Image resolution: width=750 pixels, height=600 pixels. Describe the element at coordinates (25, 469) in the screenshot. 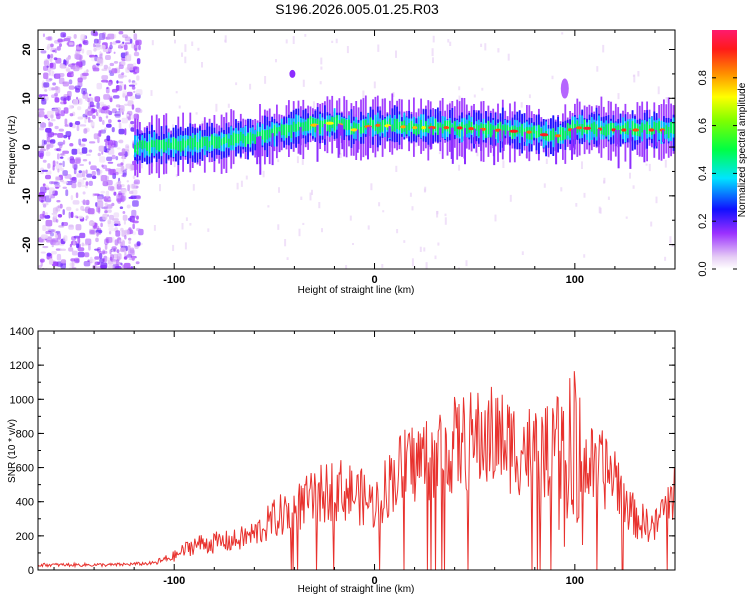

I see `y-tick-label: 600` at that location.